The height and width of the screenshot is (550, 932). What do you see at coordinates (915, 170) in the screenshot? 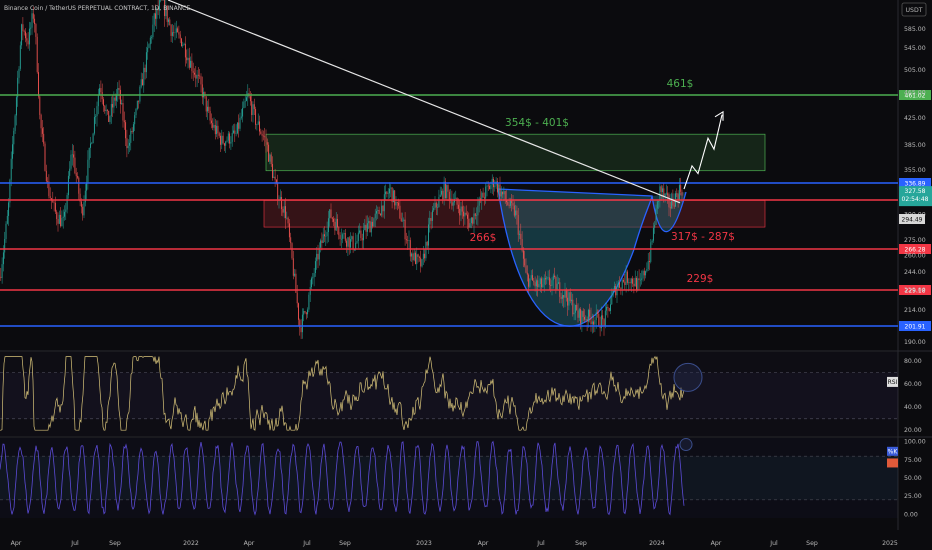
I see `price-tick-label: 355.00` at bounding box center [915, 170].